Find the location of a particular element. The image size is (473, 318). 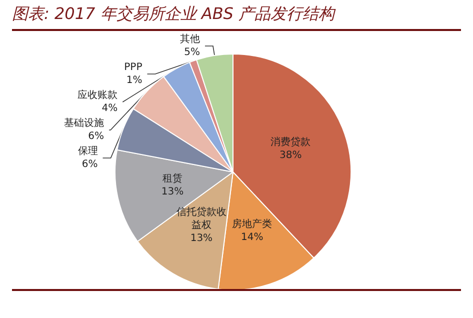

data-label: 5% is located at coordinates (192, 52).